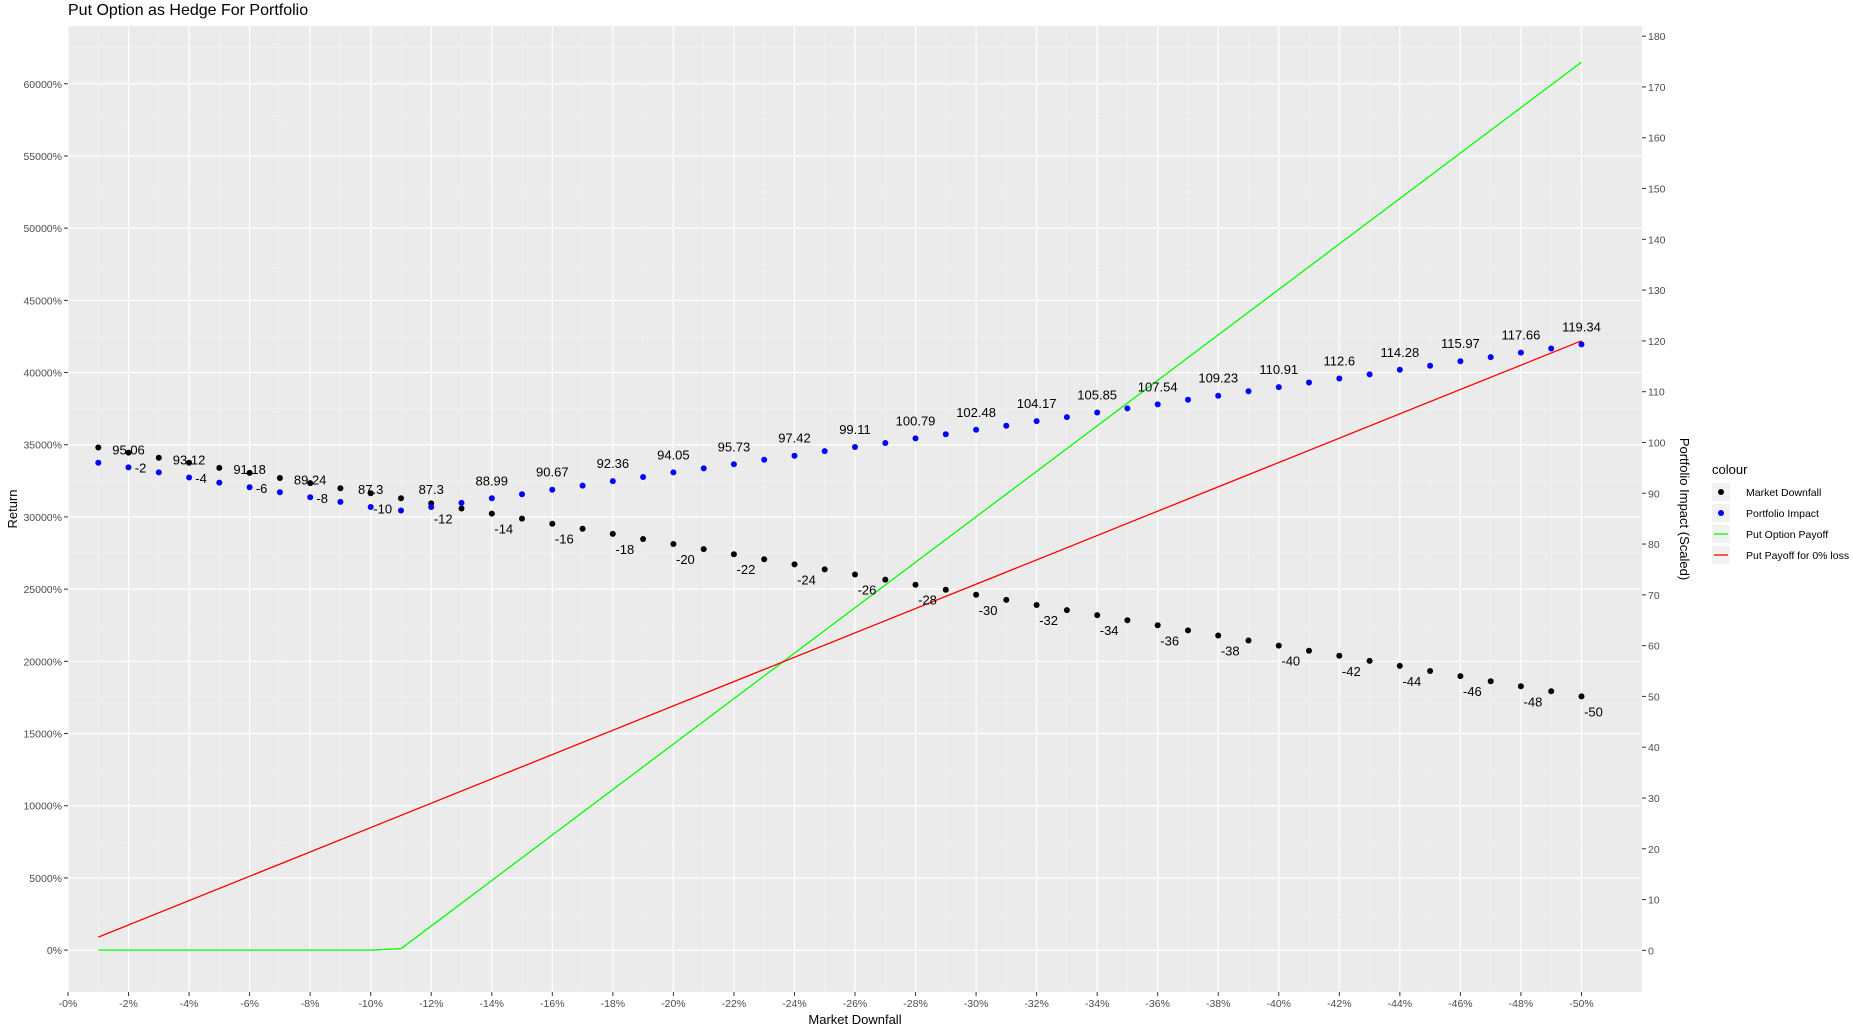  I want to click on portfolio-impact-data-label: 107.54, so click(1158, 386).